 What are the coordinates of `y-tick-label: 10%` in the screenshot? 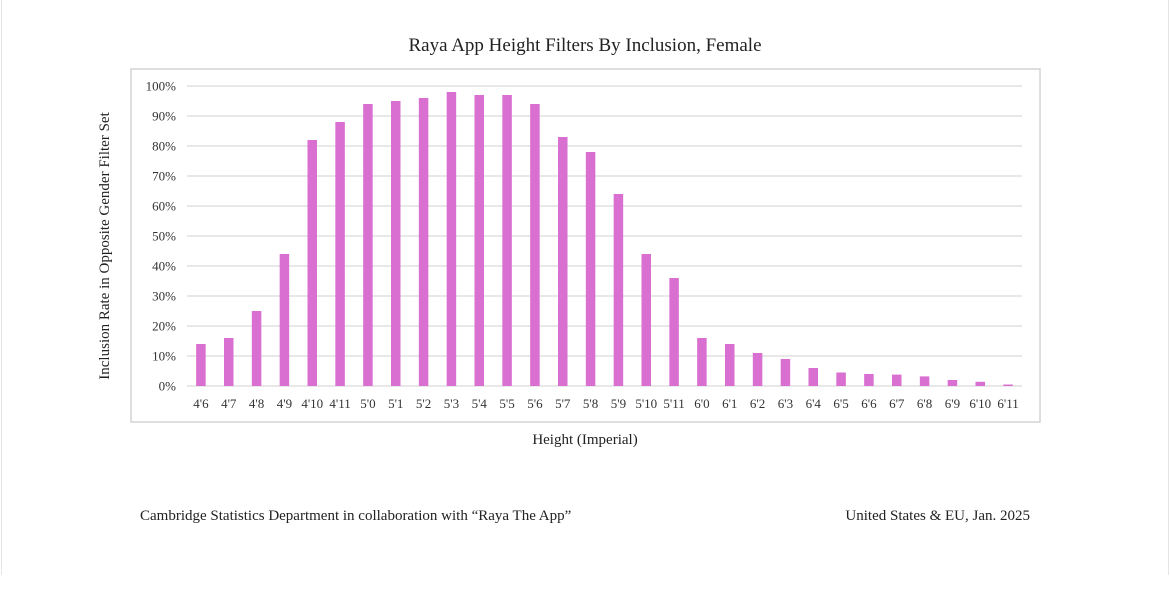 It's located at (164, 356).